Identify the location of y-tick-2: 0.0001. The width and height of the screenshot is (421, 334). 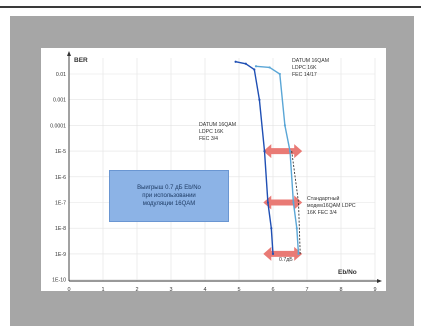
(58, 126).